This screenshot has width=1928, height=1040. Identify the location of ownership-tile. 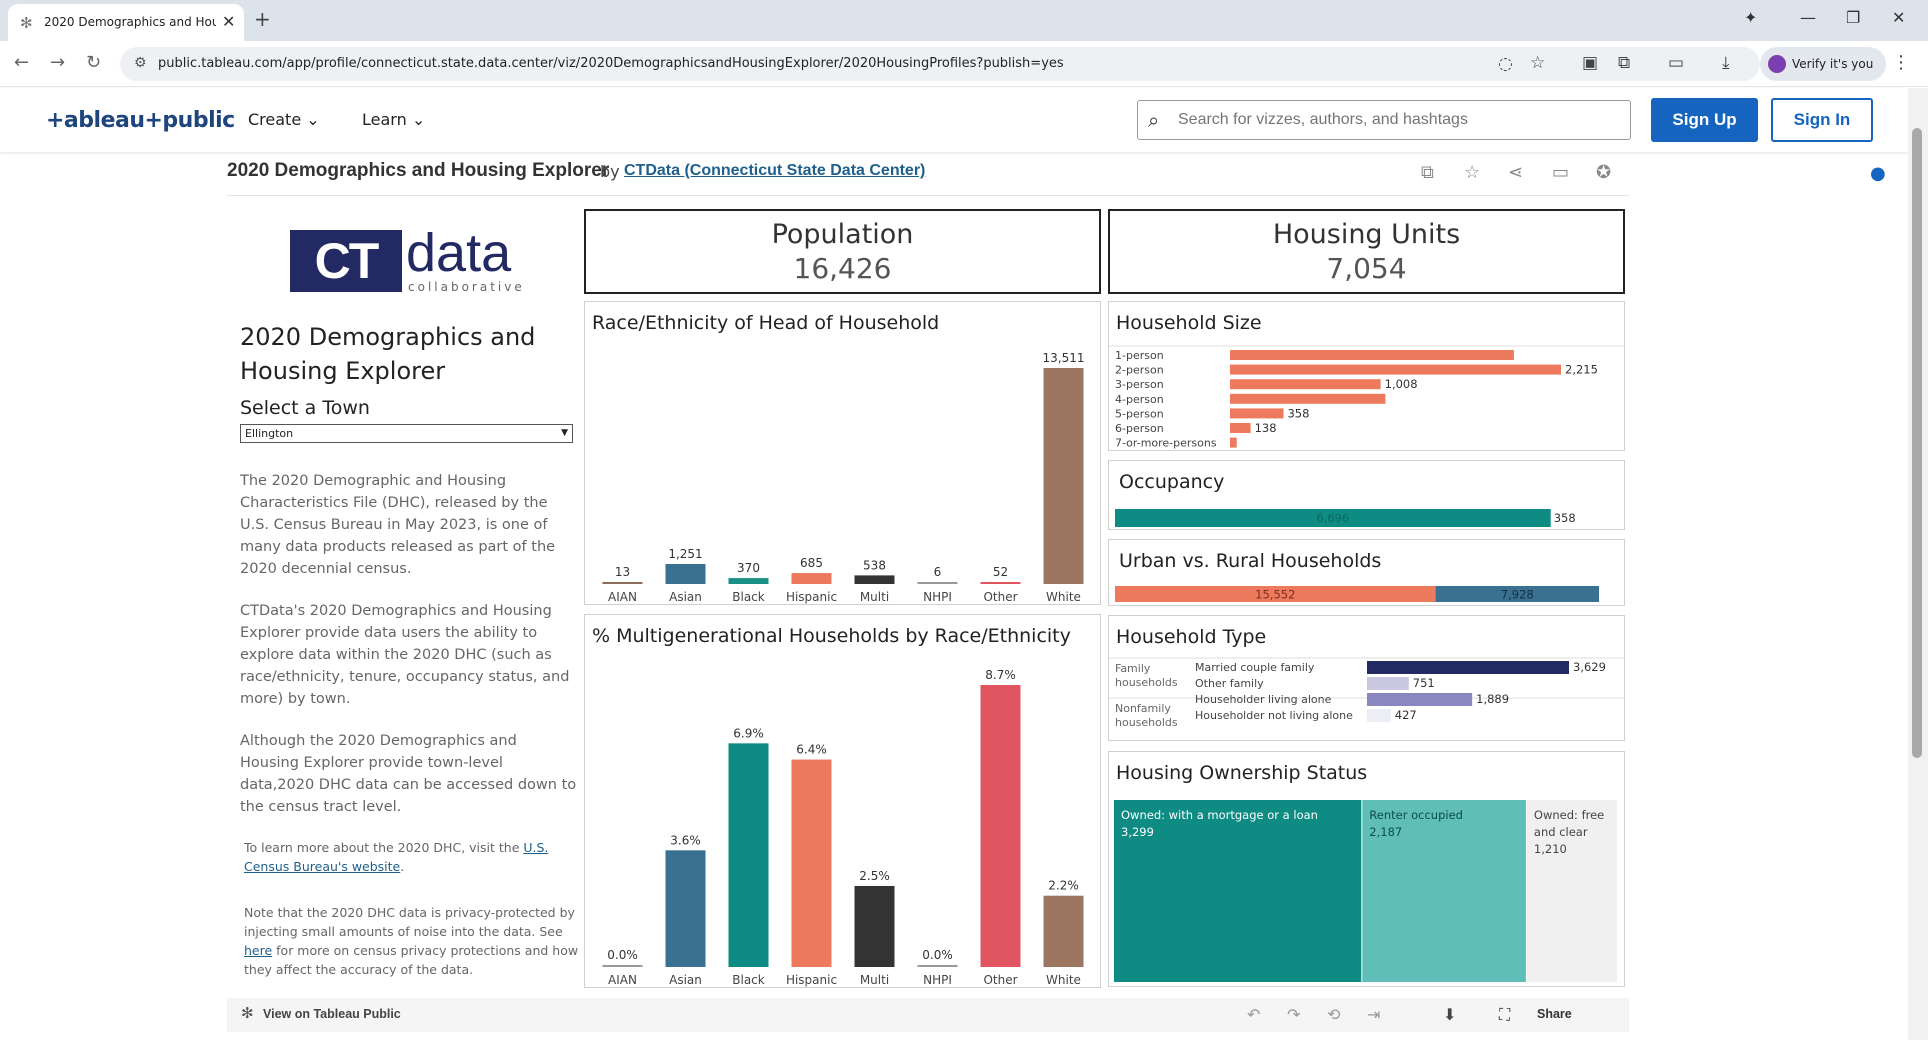
(1571, 891).